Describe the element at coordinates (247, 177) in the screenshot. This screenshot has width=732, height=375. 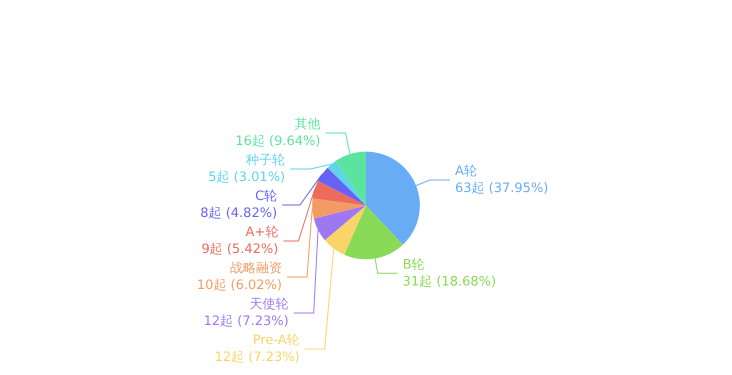
I see `data-label: 5起 (3.01%)` at that location.